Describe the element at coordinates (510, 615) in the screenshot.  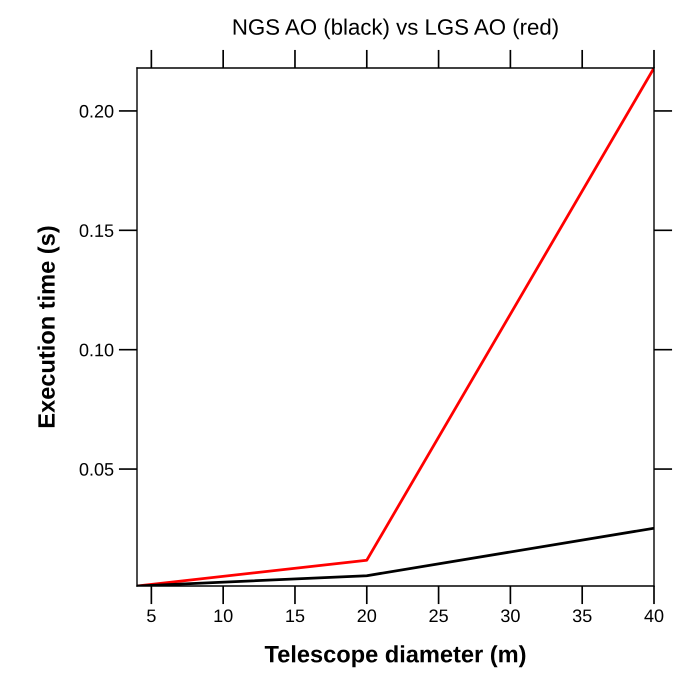
I see `x-tick-label: 30` at that location.